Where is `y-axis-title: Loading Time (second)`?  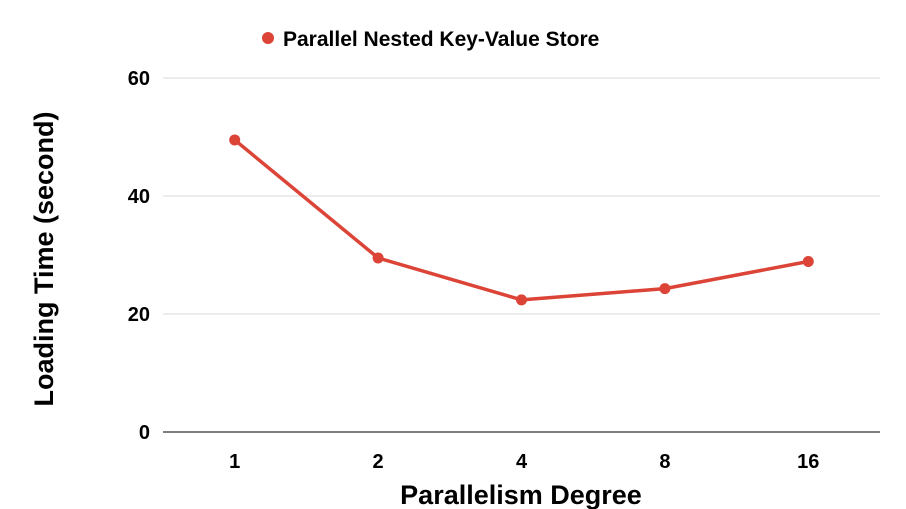 y-axis-title: Loading Time (second) is located at coordinates (44, 258).